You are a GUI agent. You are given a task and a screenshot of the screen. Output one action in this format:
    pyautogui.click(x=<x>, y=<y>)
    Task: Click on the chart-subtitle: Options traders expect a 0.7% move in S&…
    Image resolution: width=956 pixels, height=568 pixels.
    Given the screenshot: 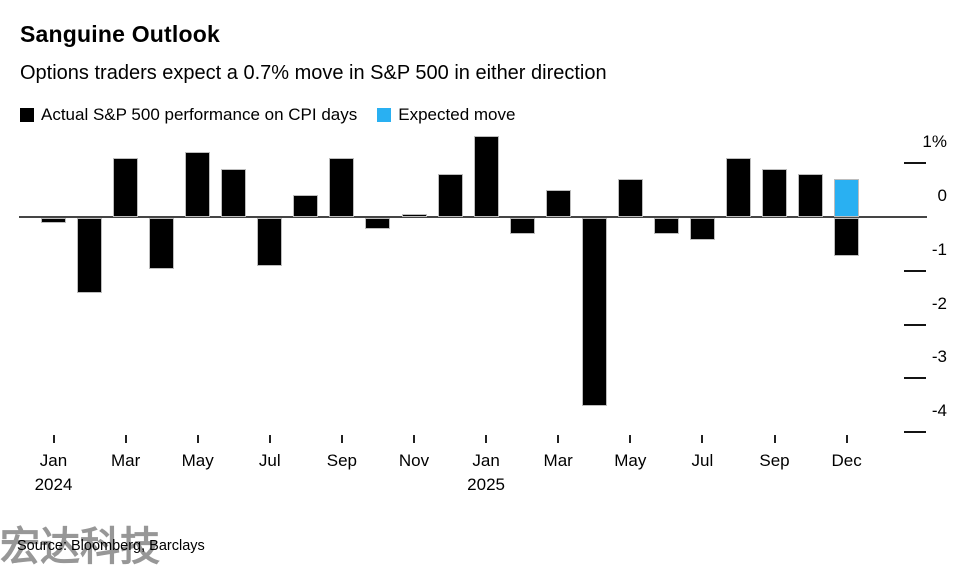 What is the action you would take?
    pyautogui.click(x=313, y=73)
    